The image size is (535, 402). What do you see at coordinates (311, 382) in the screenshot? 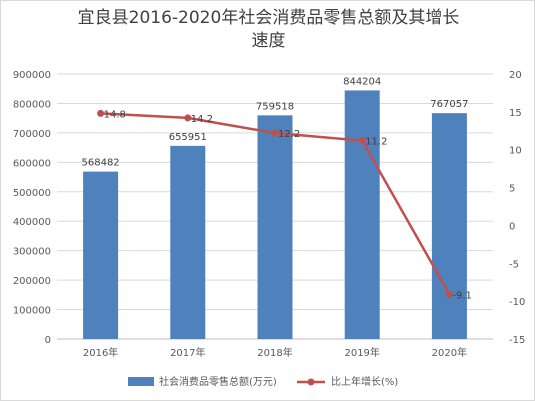
I see `legend-marker-line` at bounding box center [311, 382].